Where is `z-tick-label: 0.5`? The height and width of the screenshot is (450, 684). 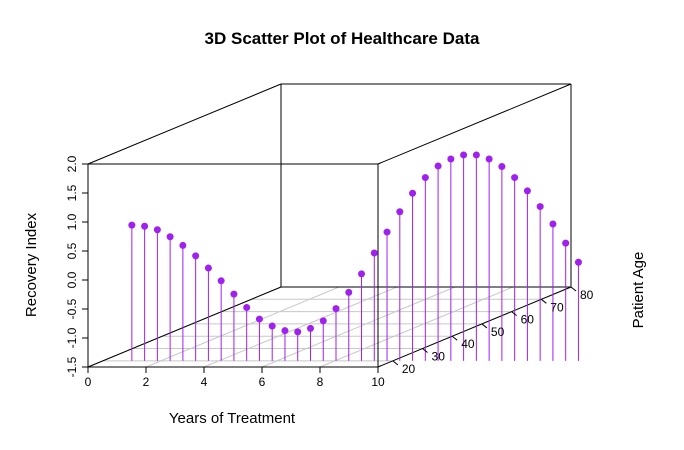
z-tick-label: 0.5 is located at coordinates (72, 250).